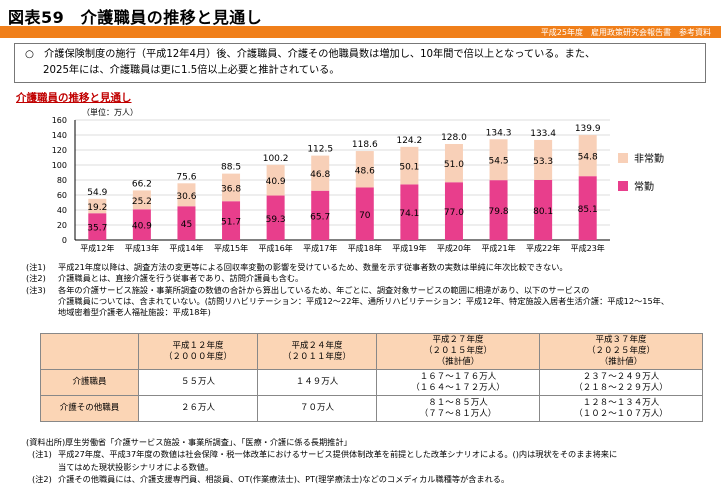  Describe the element at coordinates (458, 382) in the screenshot. I see `table-cell: １６７～１７６万人 （１６４～１７２万人）` at that location.